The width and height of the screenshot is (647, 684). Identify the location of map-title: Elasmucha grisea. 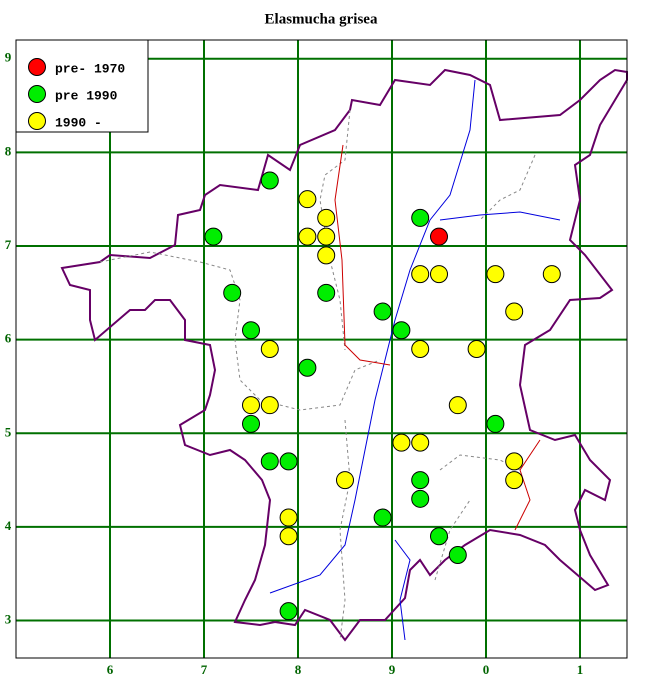
(321, 19).